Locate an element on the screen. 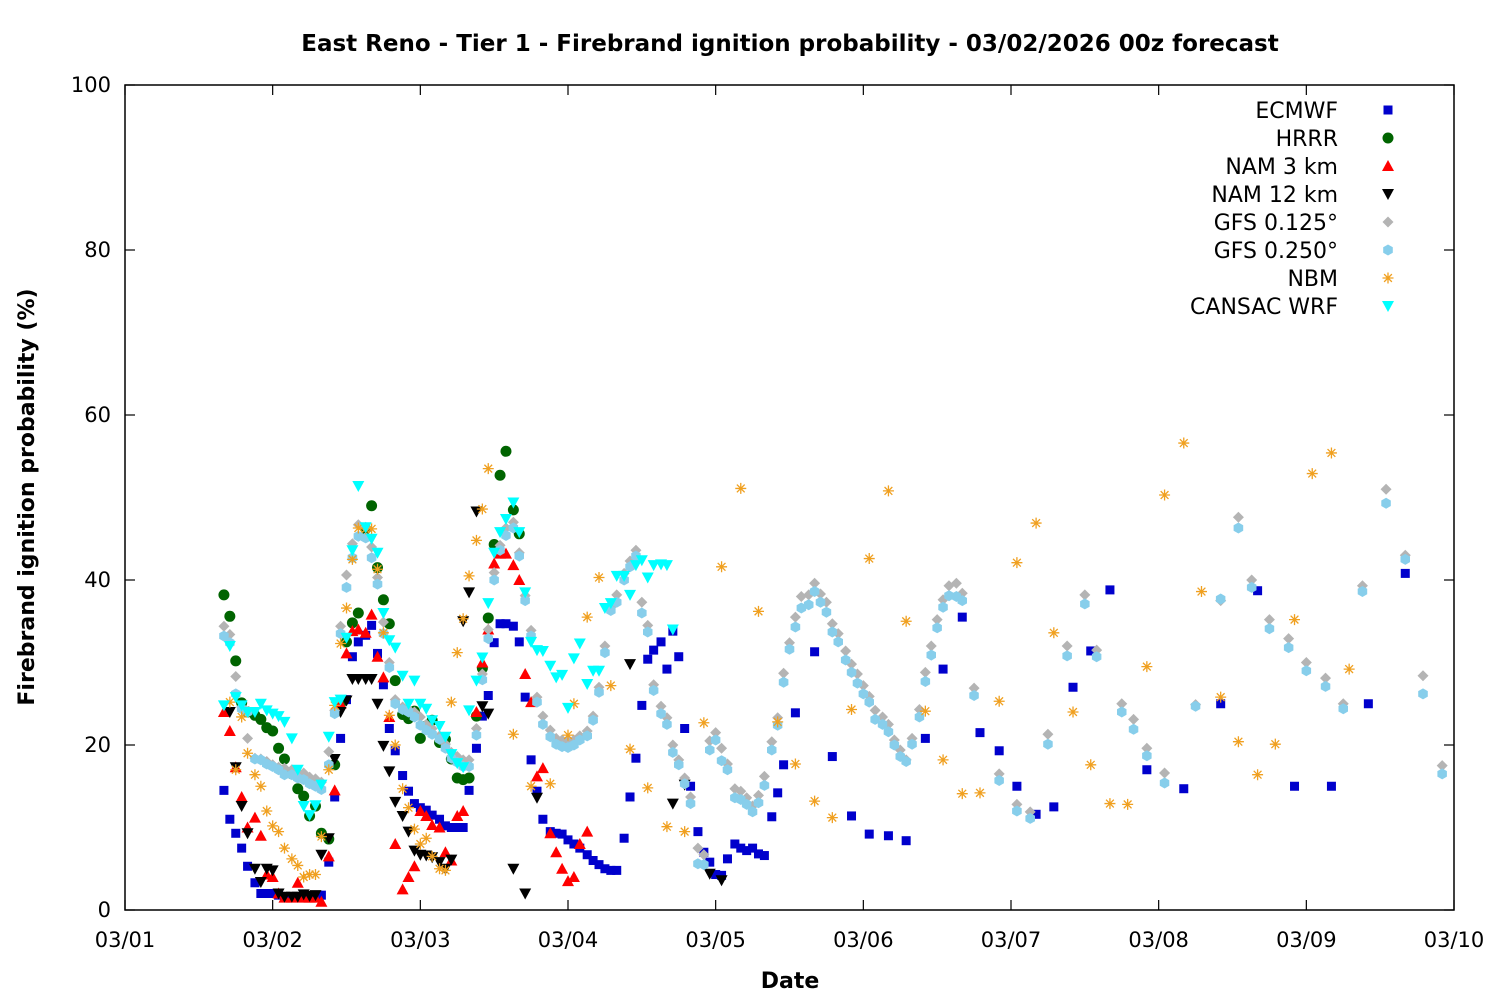  x-tick-label: 03/03 is located at coordinates (420, 940).